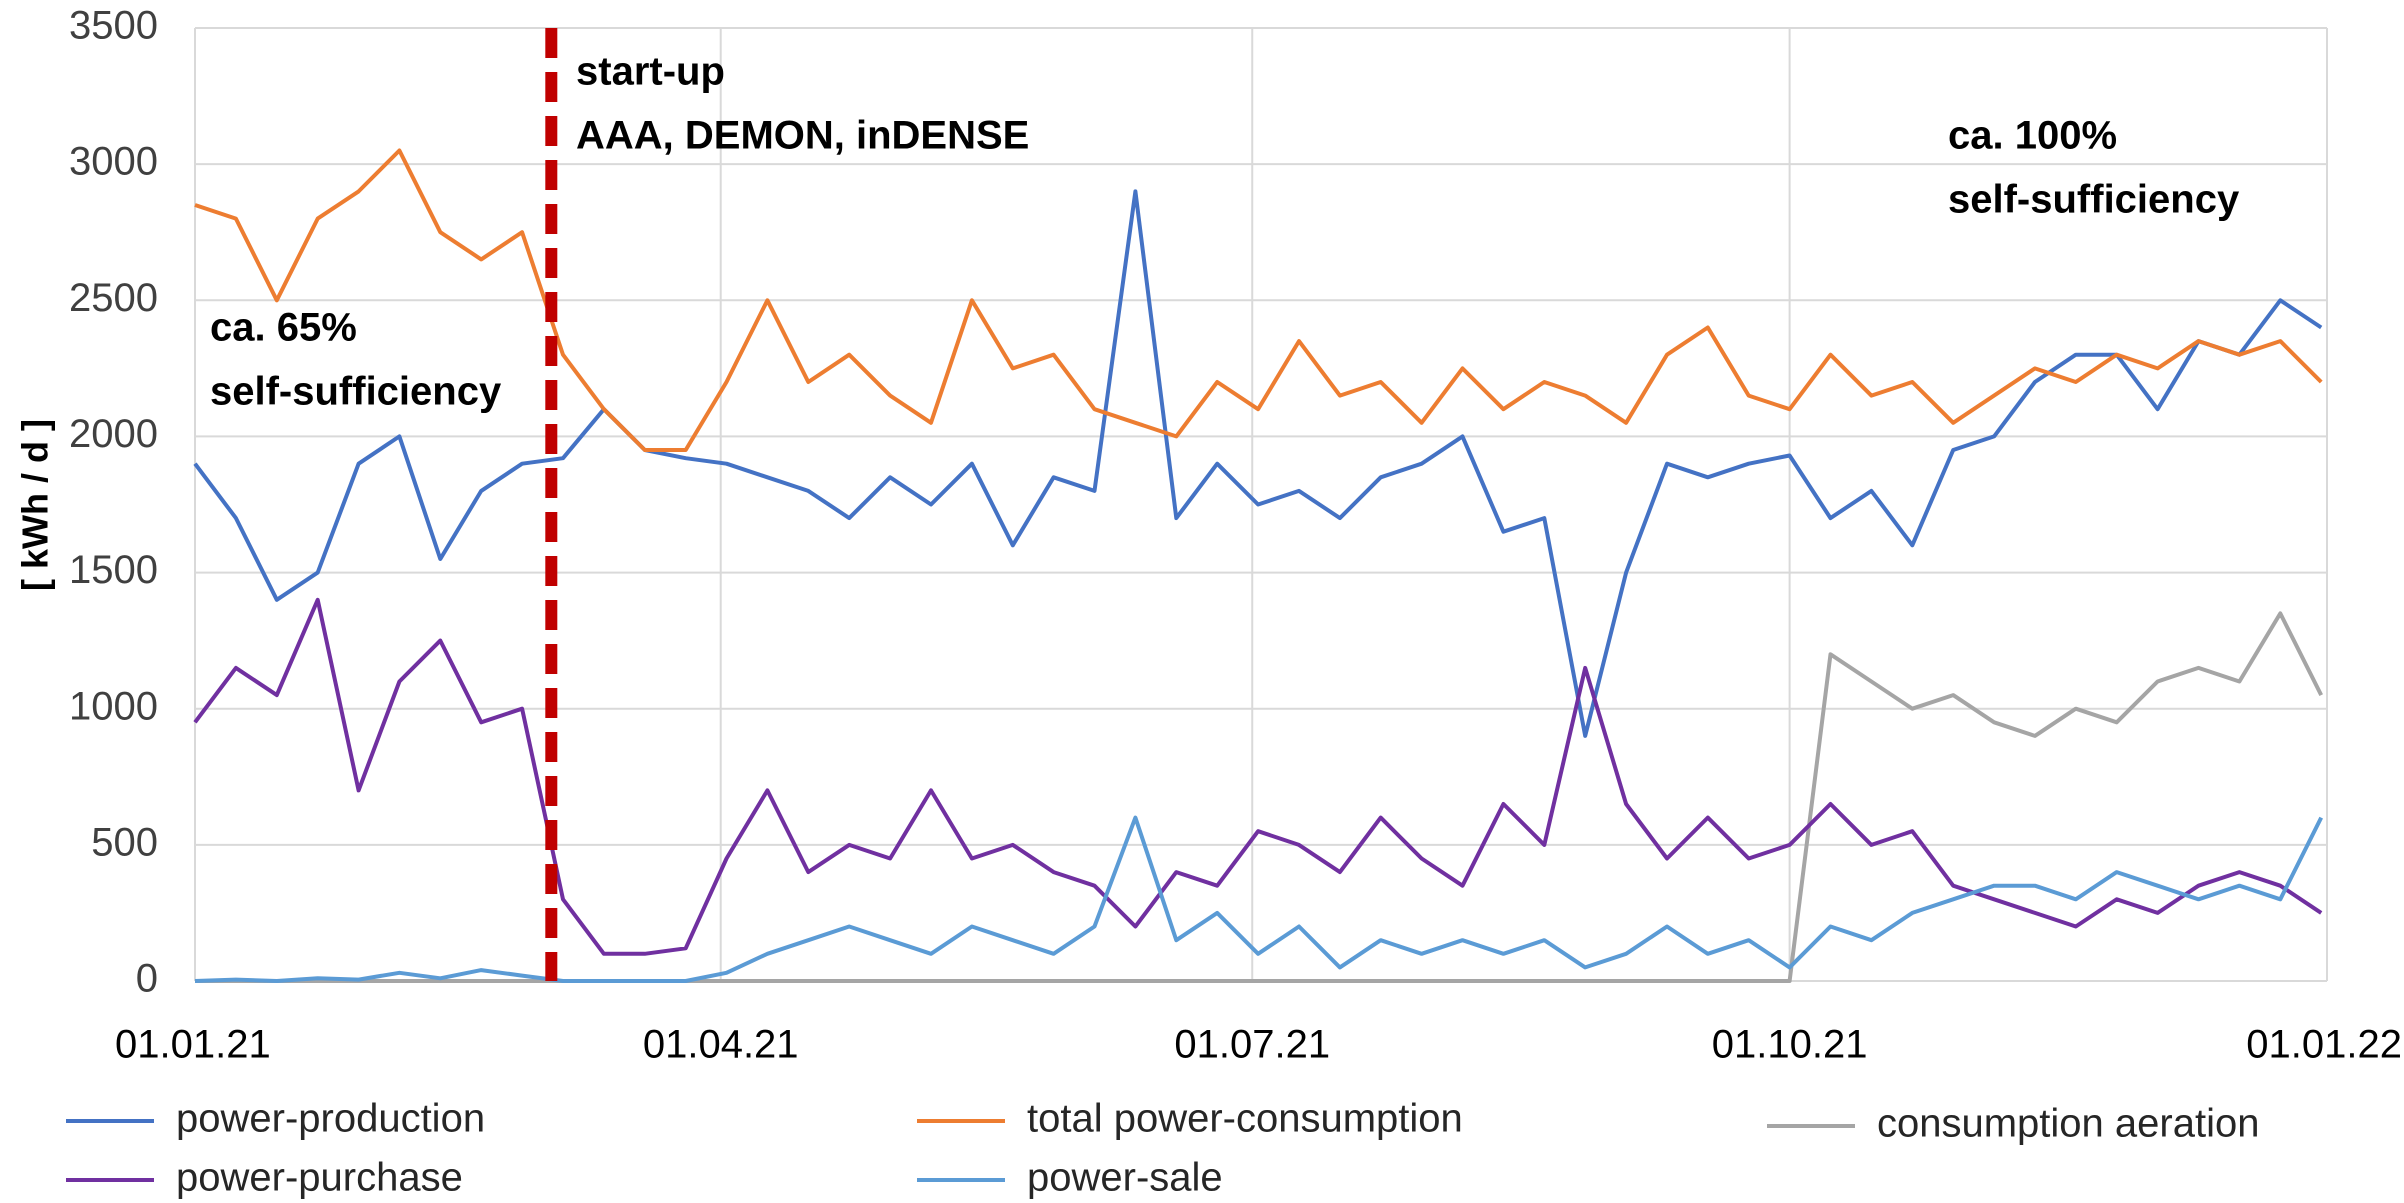 Image resolution: width=2404 pixels, height=1203 pixels. What do you see at coordinates (283, 328) in the screenshot?
I see `annotation: ca. 65%` at bounding box center [283, 328].